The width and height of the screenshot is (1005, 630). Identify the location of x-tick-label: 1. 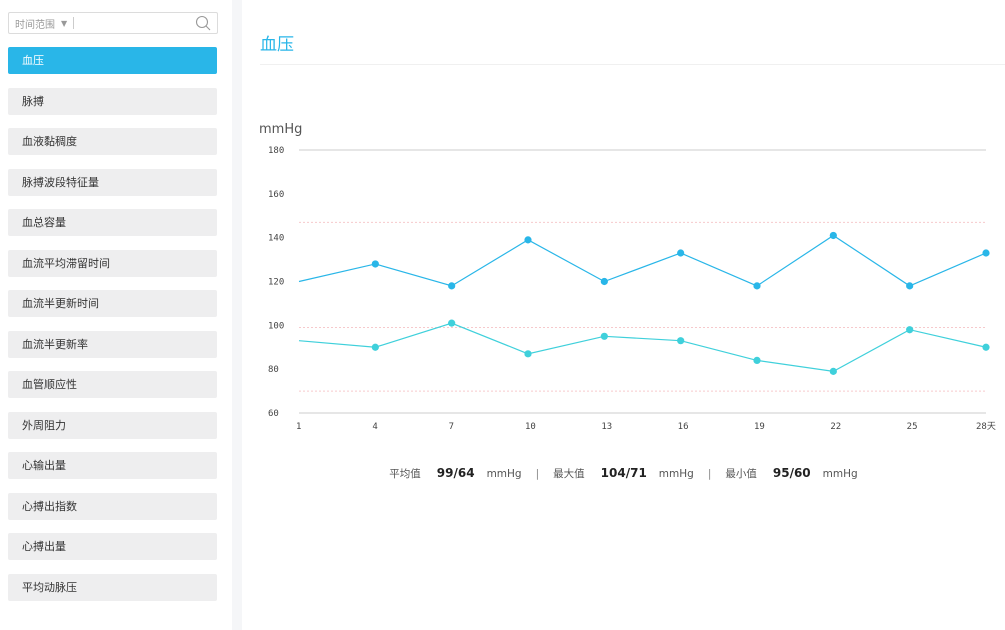
(298, 427).